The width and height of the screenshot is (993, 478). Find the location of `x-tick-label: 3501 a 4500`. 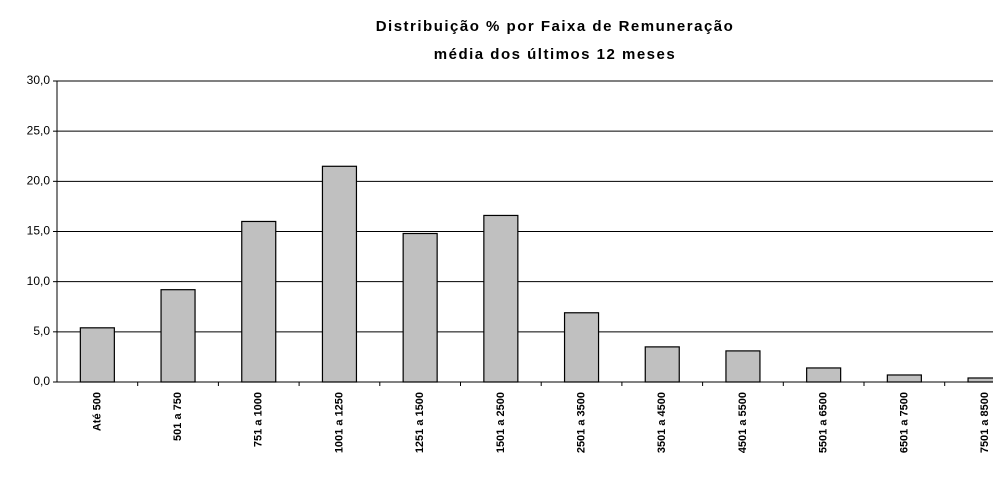

x-tick-label: 3501 a 4500 is located at coordinates (662, 422).